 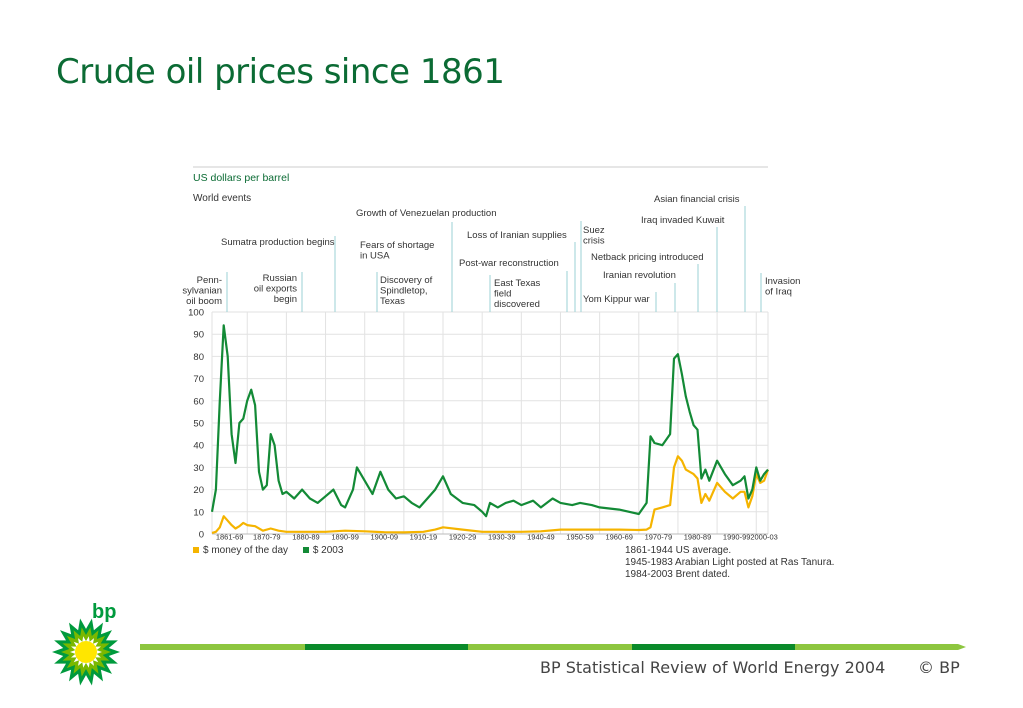 I want to click on y-tick-label: 90, so click(x=198, y=335).